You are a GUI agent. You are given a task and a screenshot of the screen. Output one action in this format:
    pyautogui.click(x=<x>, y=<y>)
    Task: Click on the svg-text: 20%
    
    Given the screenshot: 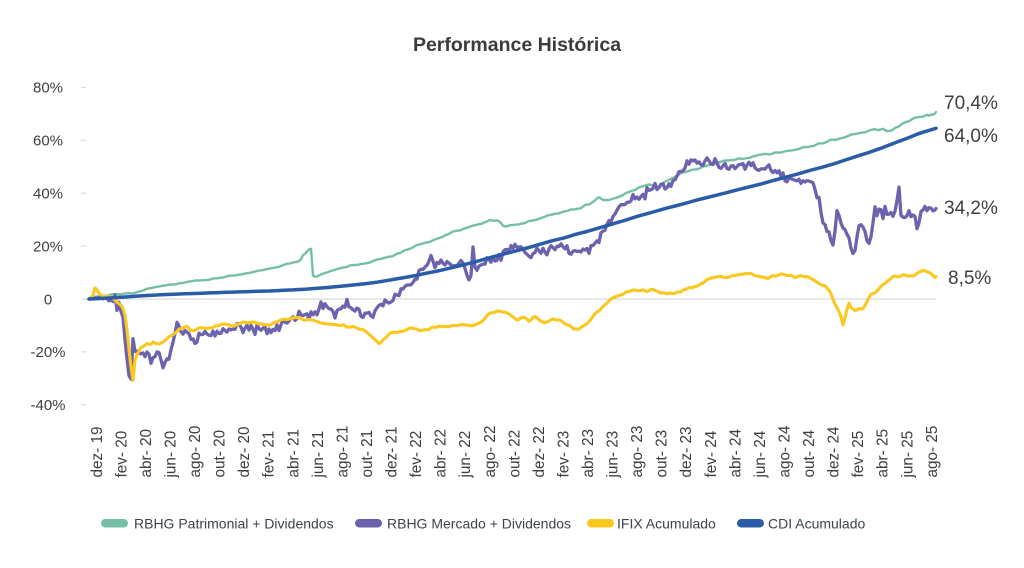 What is the action you would take?
    pyautogui.click(x=48, y=246)
    